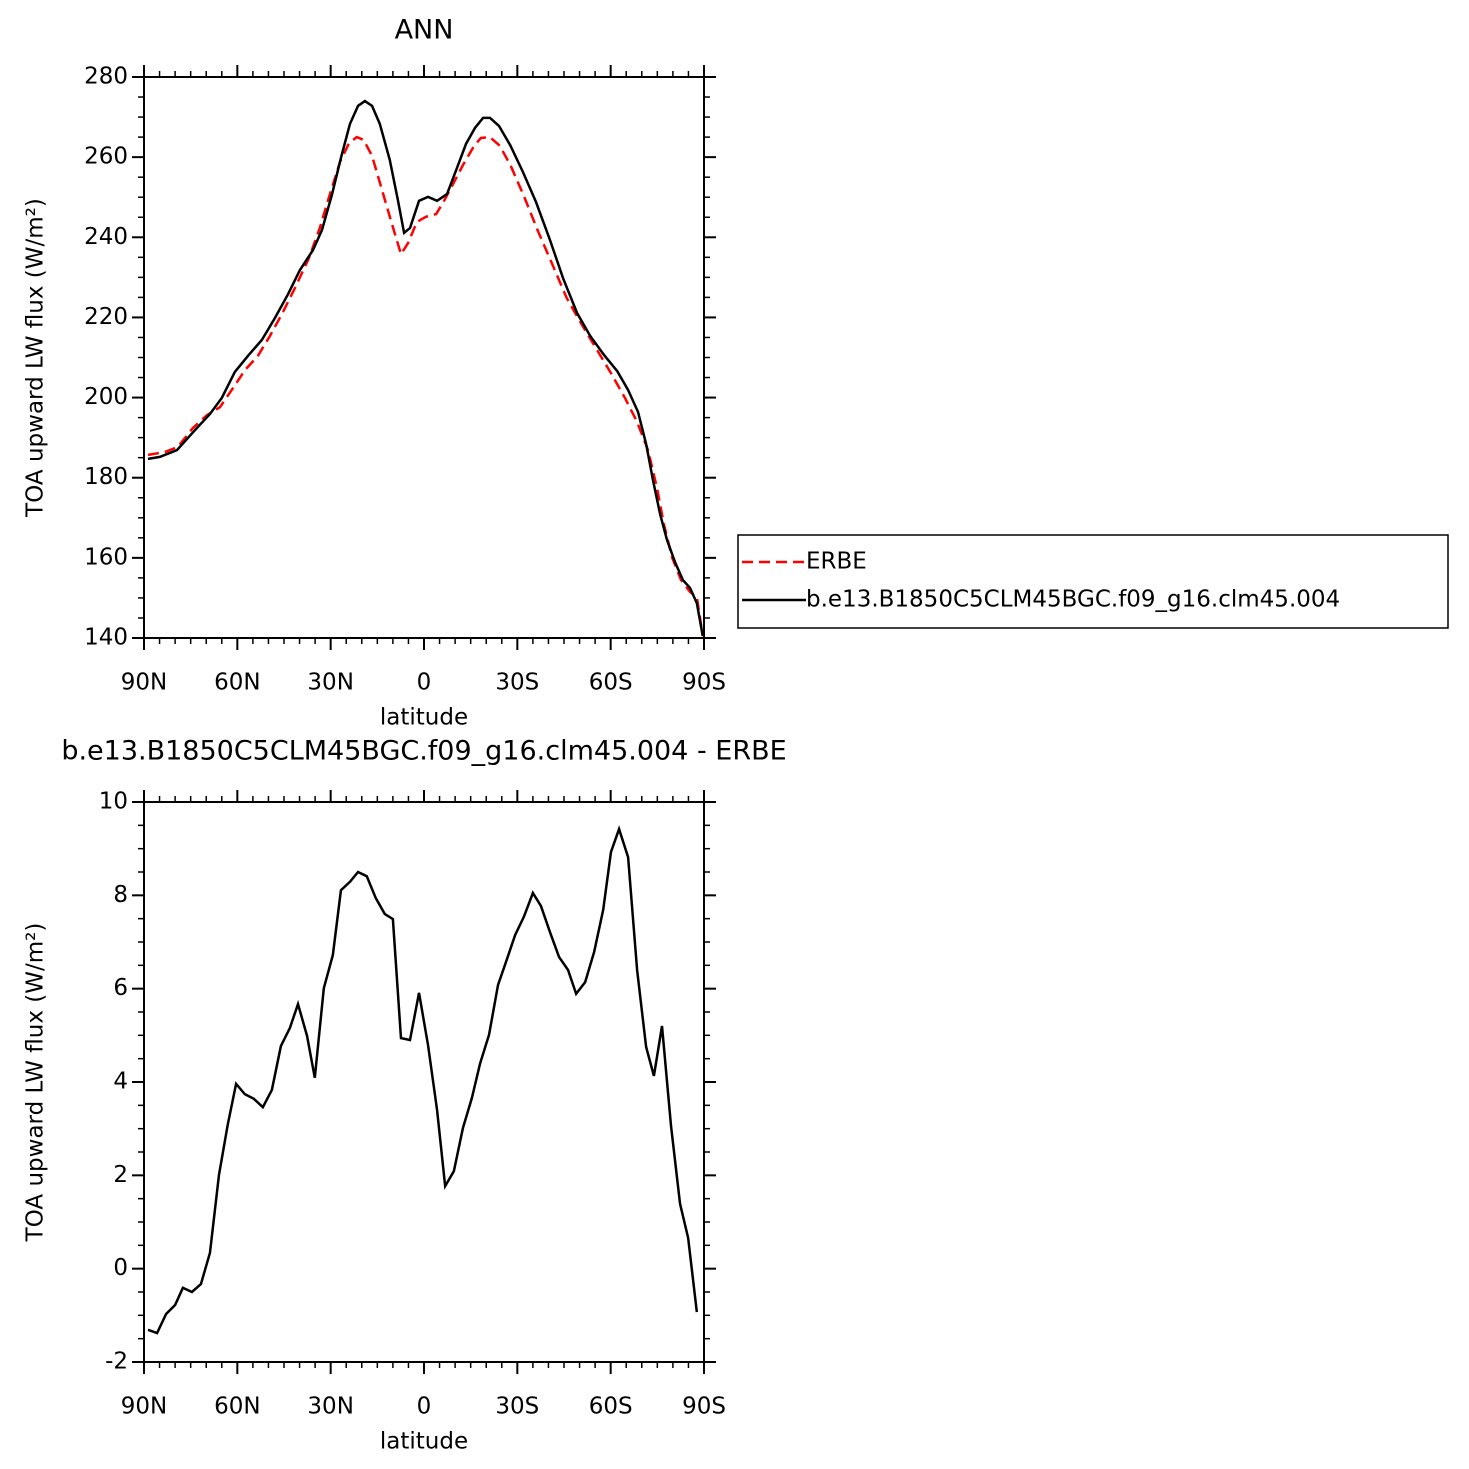 The width and height of the screenshot is (1469, 1469). Describe the element at coordinates (113, 802) in the screenshot. I see `y-tick-label: 10` at that location.